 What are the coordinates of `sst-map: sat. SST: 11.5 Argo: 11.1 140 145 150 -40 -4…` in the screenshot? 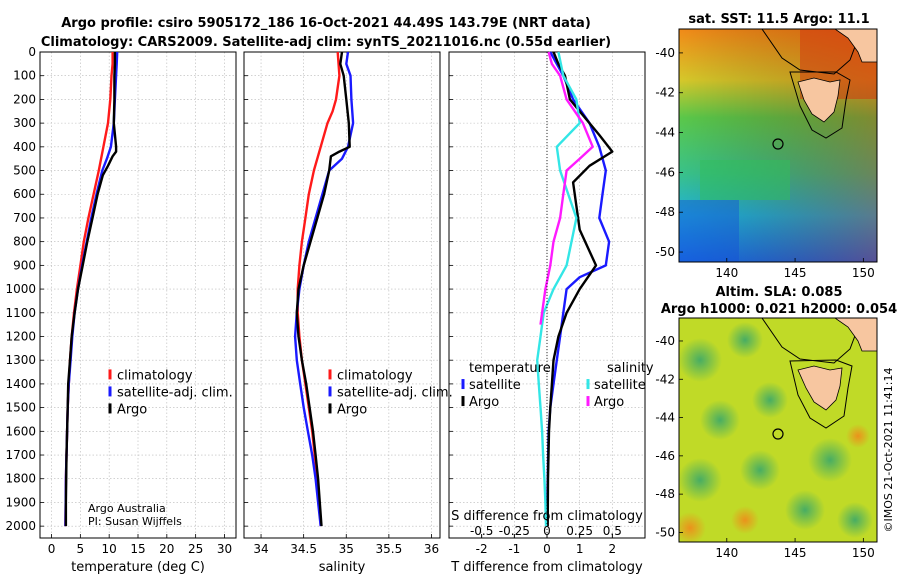 It's located at (766, 146).